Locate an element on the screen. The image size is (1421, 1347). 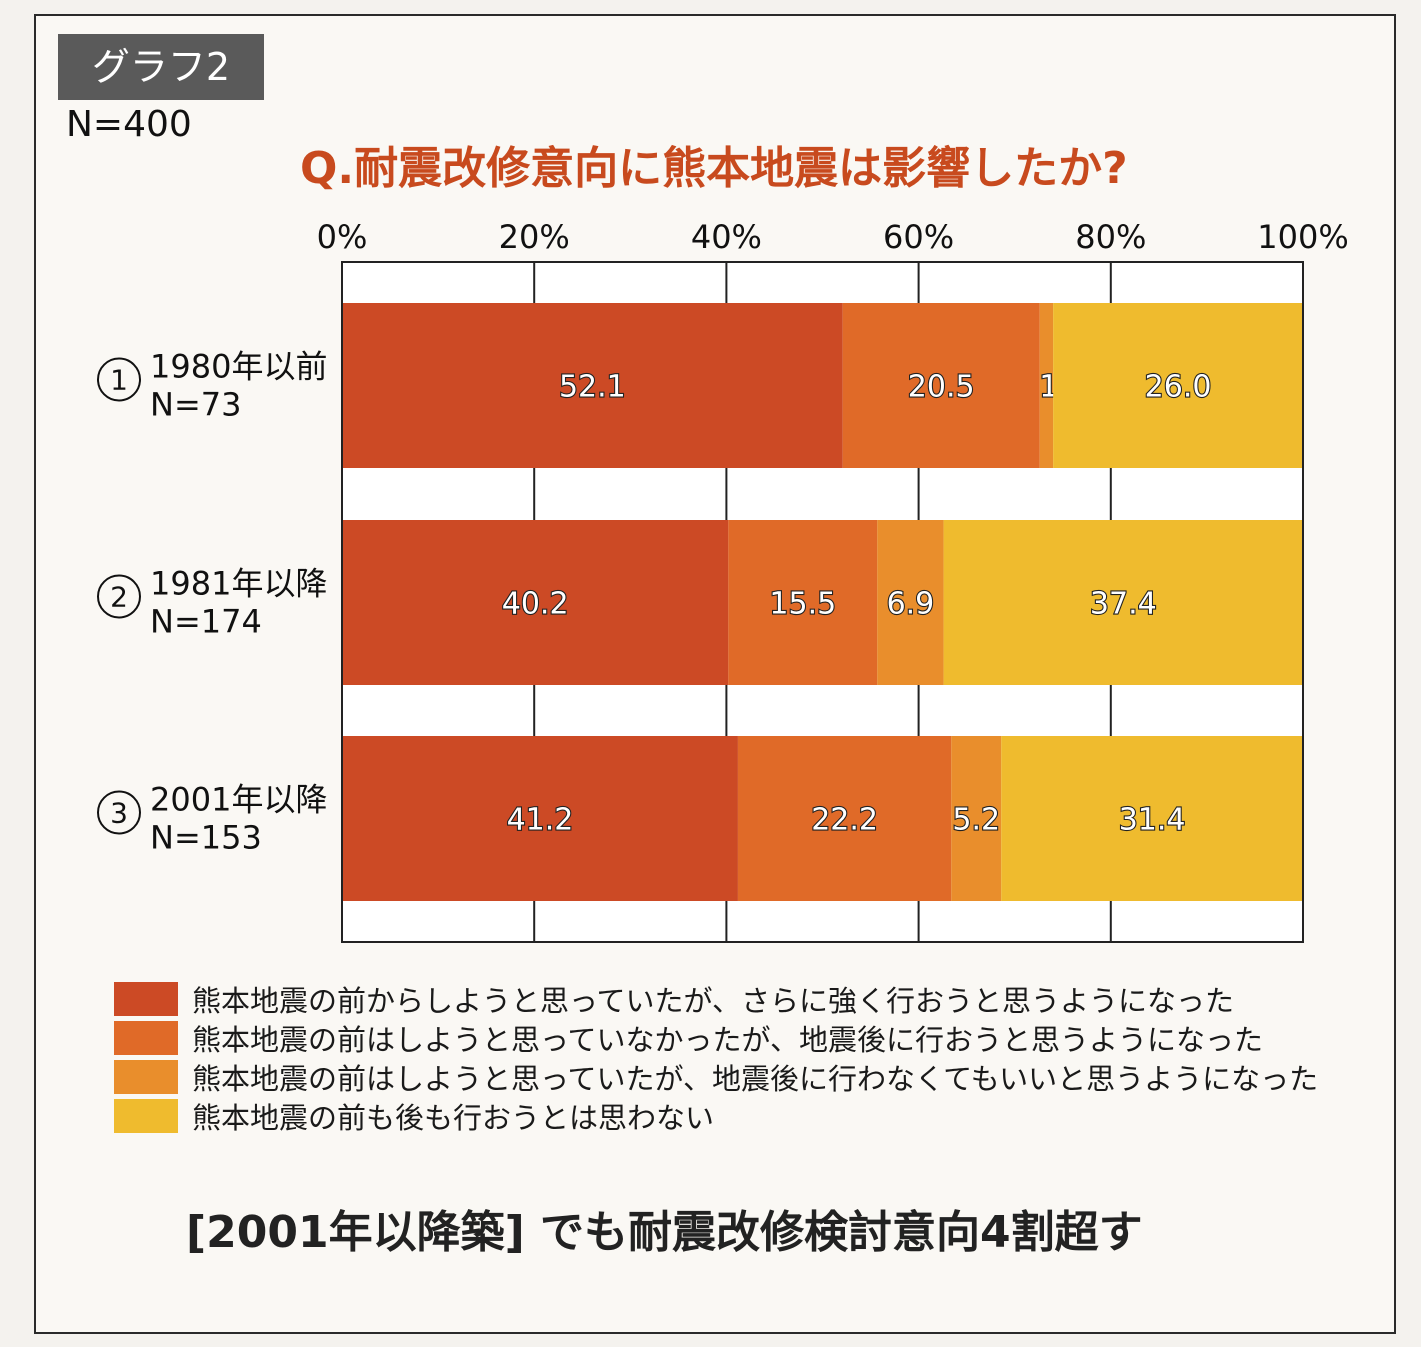
data-label: 5.2 is located at coordinates (976, 820).